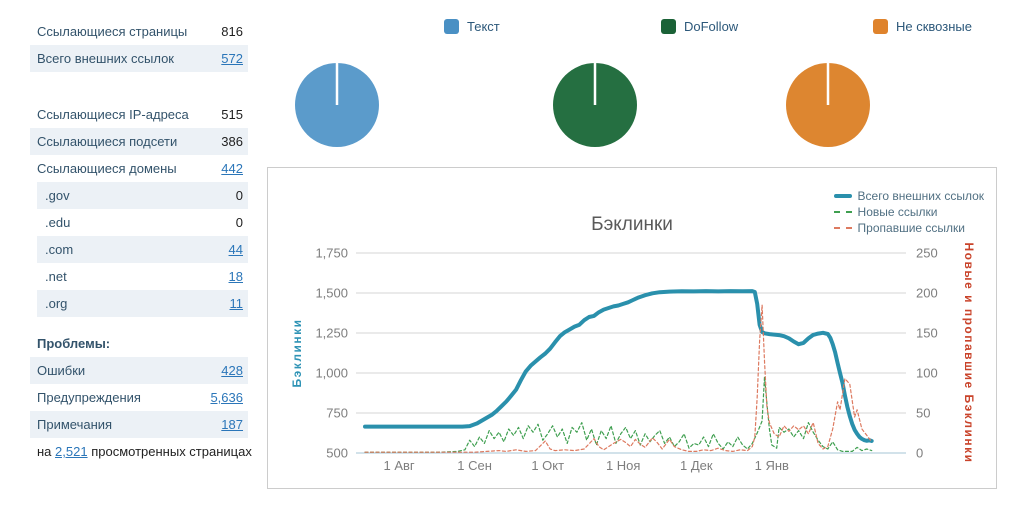  Describe the element at coordinates (235, 249) in the screenshot. I see `row-value-link: 44` at that location.